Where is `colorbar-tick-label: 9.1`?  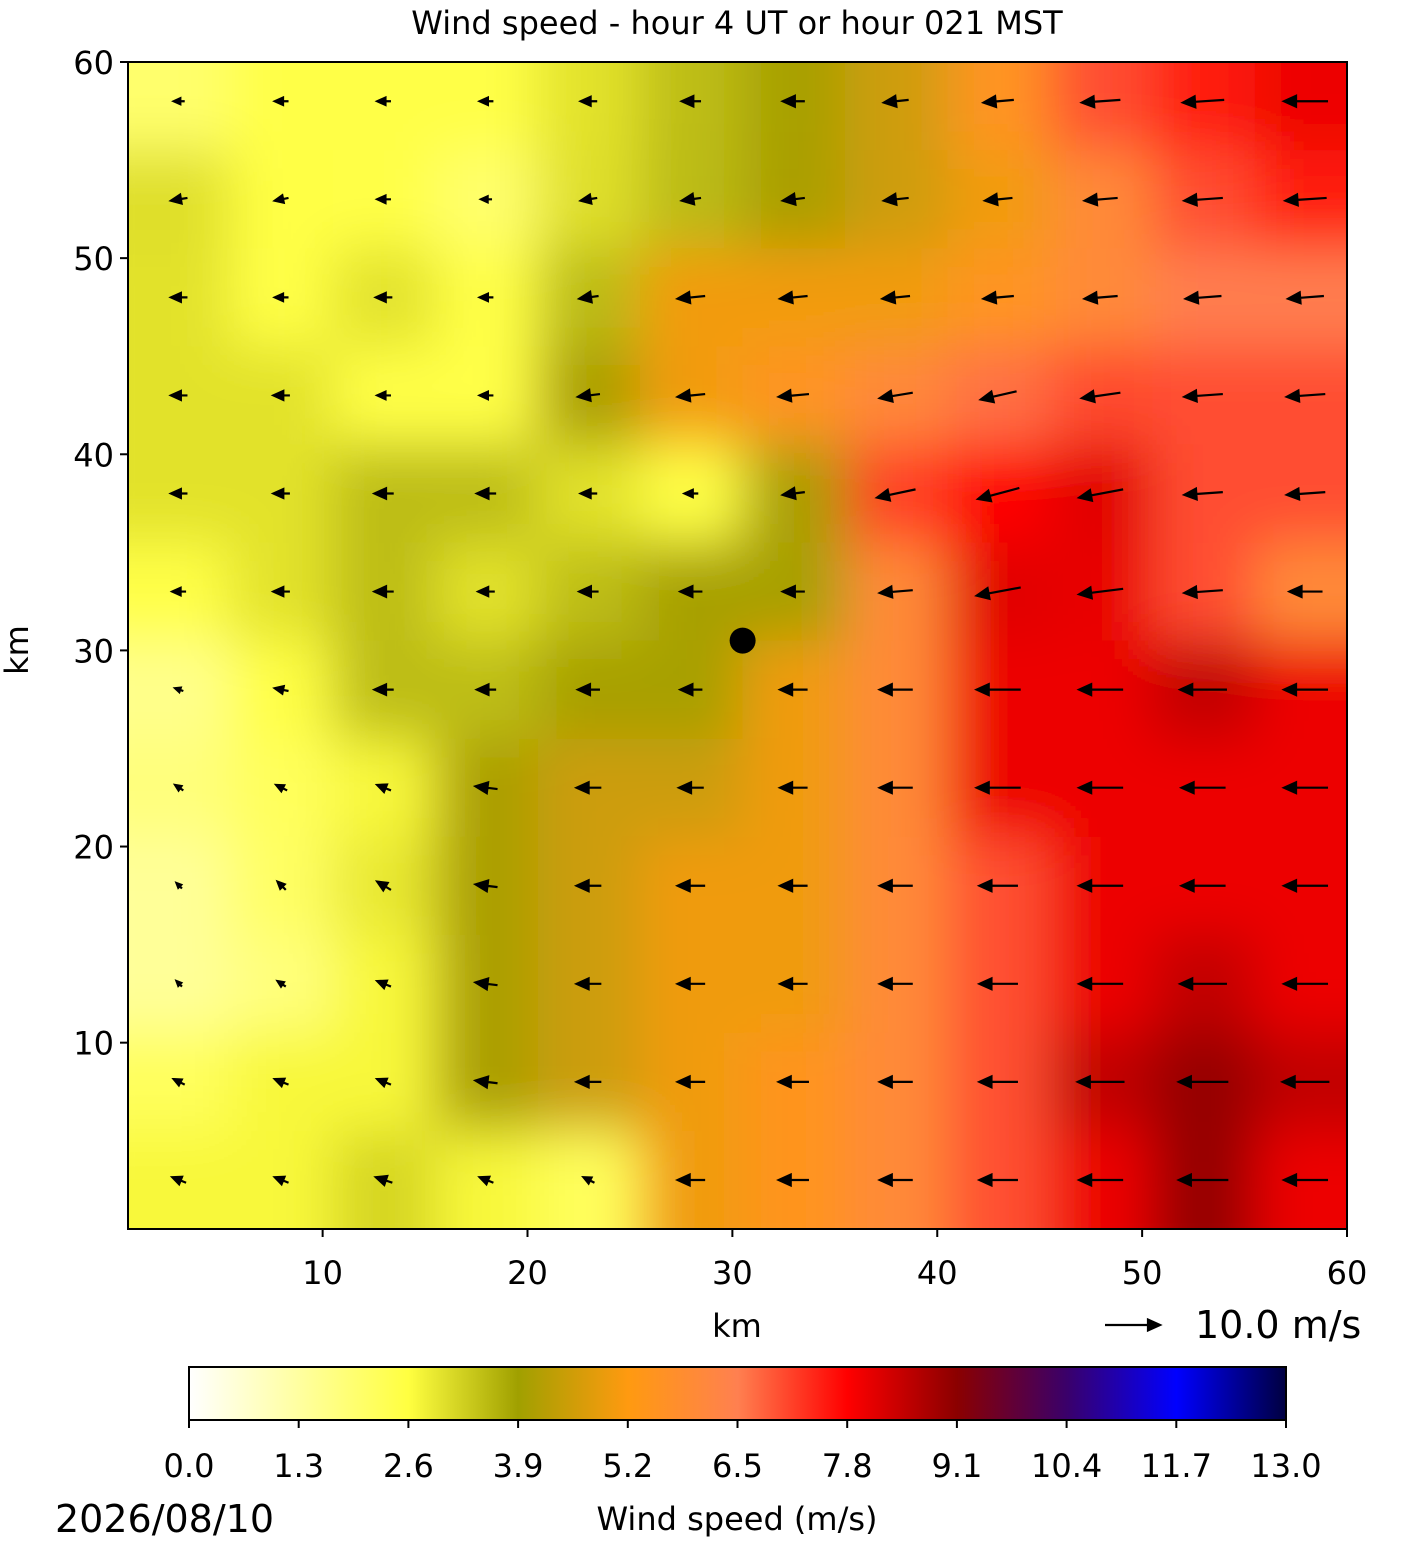
colorbar-tick-label: 9.1 is located at coordinates (956, 1466).